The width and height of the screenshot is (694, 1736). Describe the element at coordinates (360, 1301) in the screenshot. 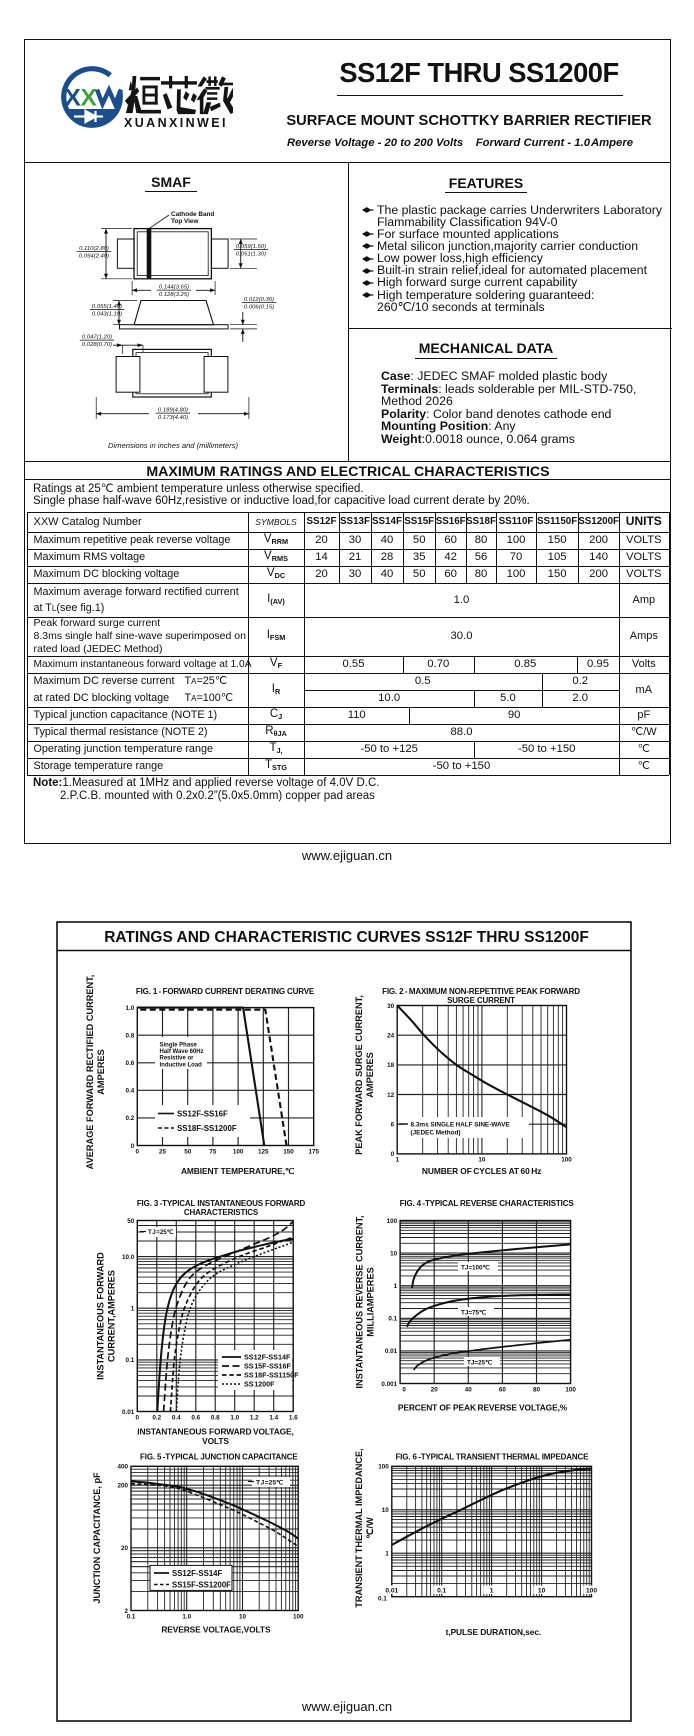

I see `svg-text: INSTANTANEOUS REVERSE CURRENT,` at that location.